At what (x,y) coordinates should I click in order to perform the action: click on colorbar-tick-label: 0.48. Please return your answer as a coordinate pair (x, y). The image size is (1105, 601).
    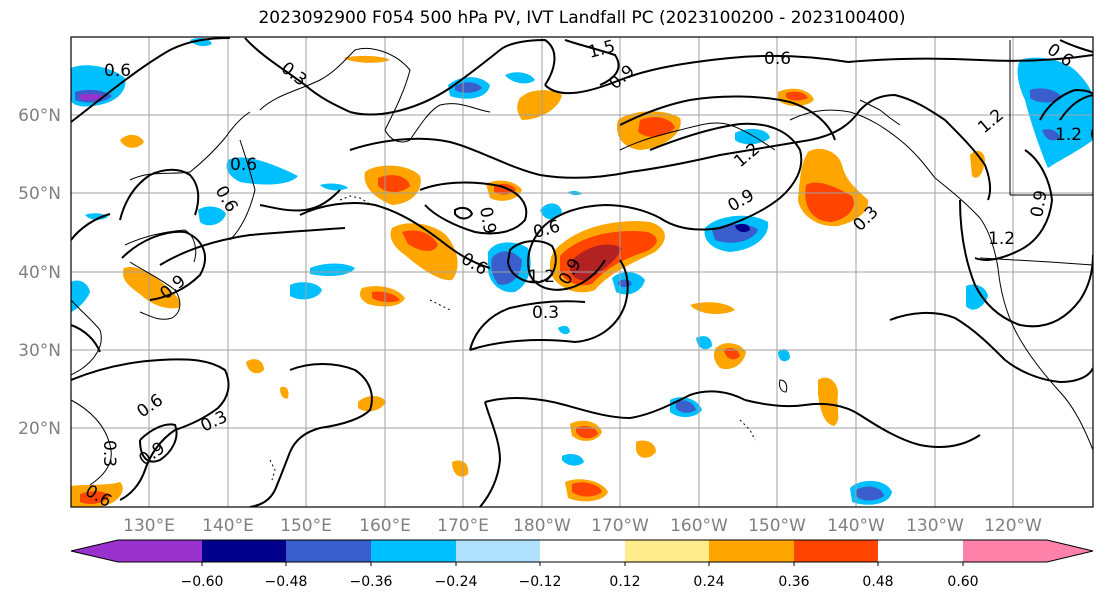
    Looking at the image, I should click on (877, 582).